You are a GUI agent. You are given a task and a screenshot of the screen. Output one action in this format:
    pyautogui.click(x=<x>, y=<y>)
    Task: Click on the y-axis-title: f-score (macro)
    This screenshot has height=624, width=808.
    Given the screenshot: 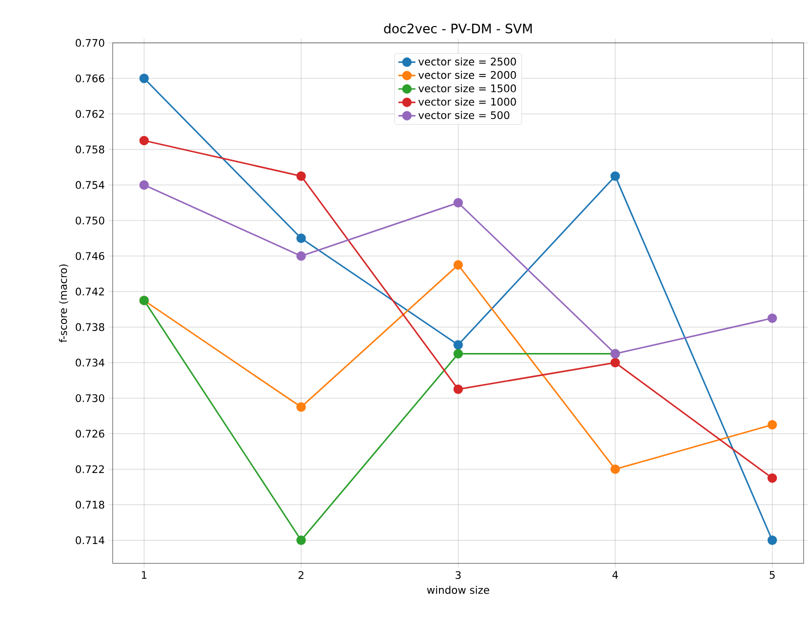 What is the action you would take?
    pyautogui.click(x=63, y=303)
    